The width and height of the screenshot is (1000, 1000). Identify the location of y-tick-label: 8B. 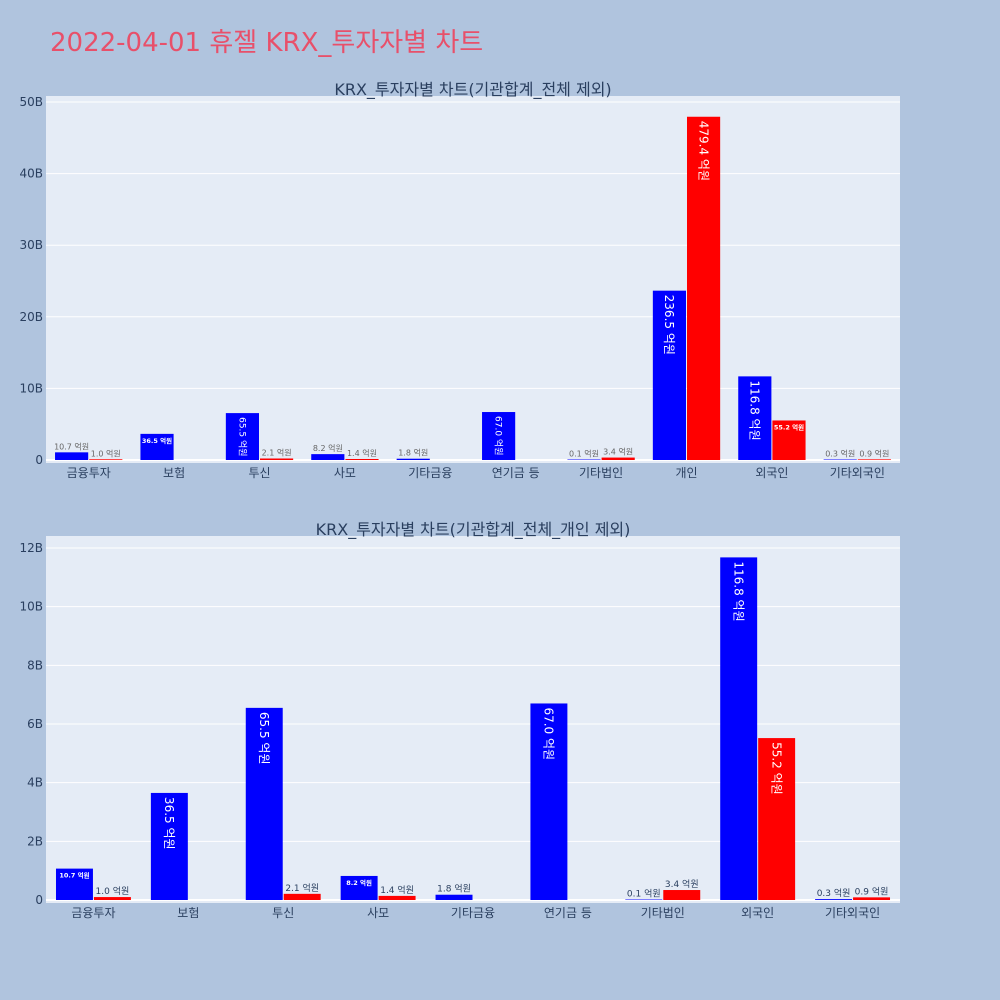
(35, 665).